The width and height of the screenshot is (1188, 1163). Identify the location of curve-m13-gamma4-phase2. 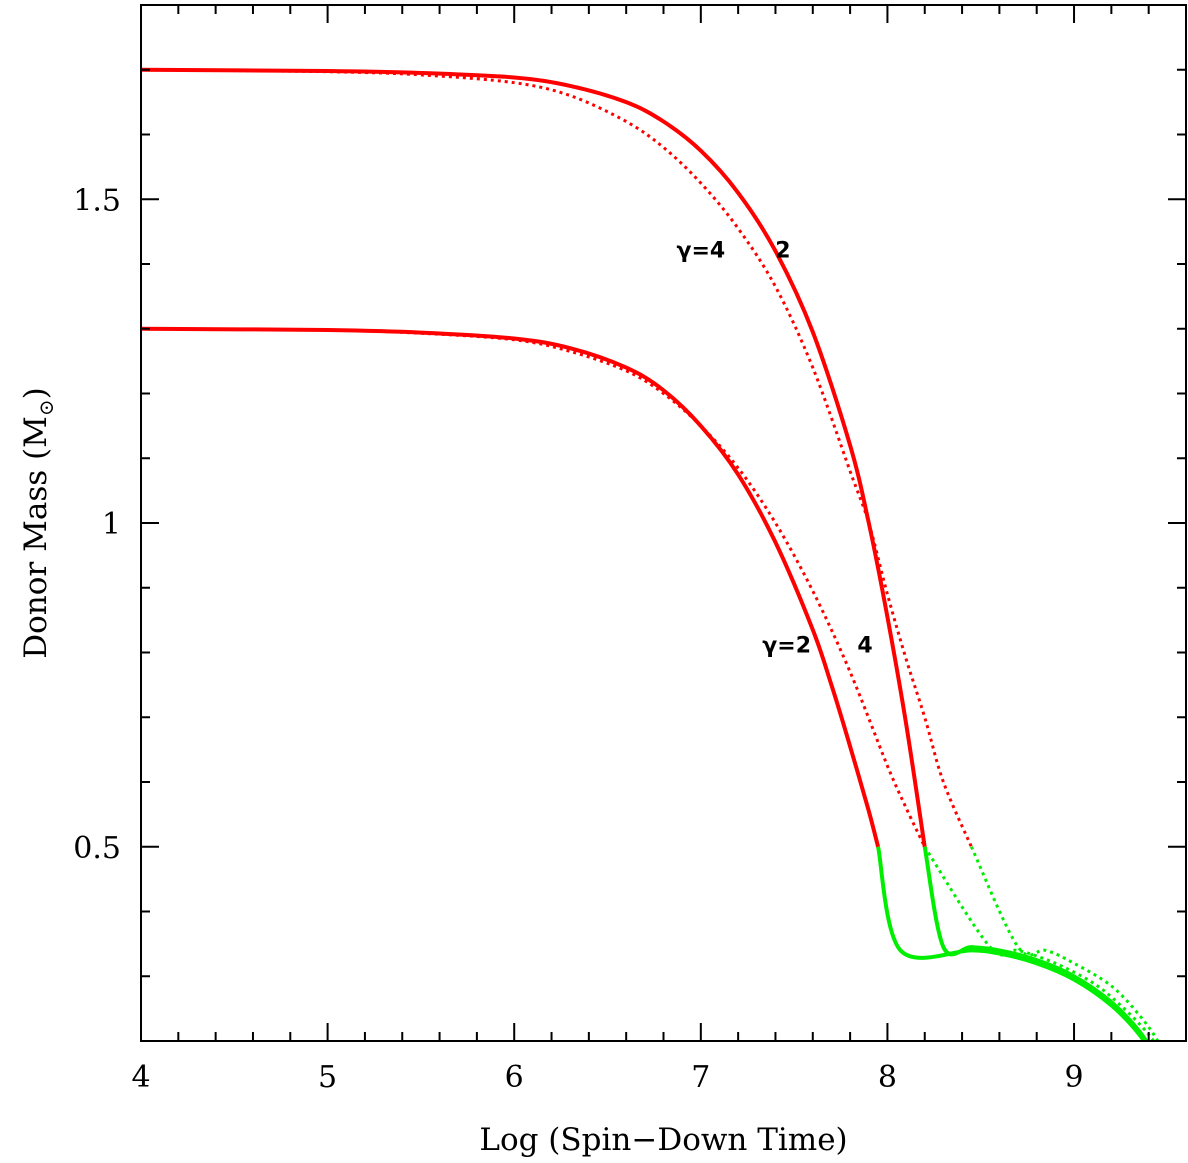
(1039, 943).